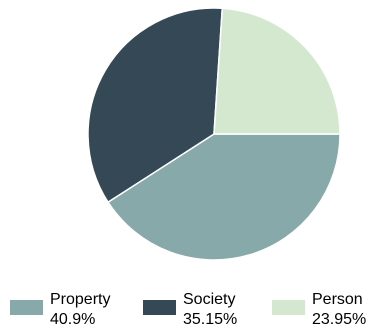  Describe the element at coordinates (209, 299) in the screenshot. I see `legend-label: Society` at that location.